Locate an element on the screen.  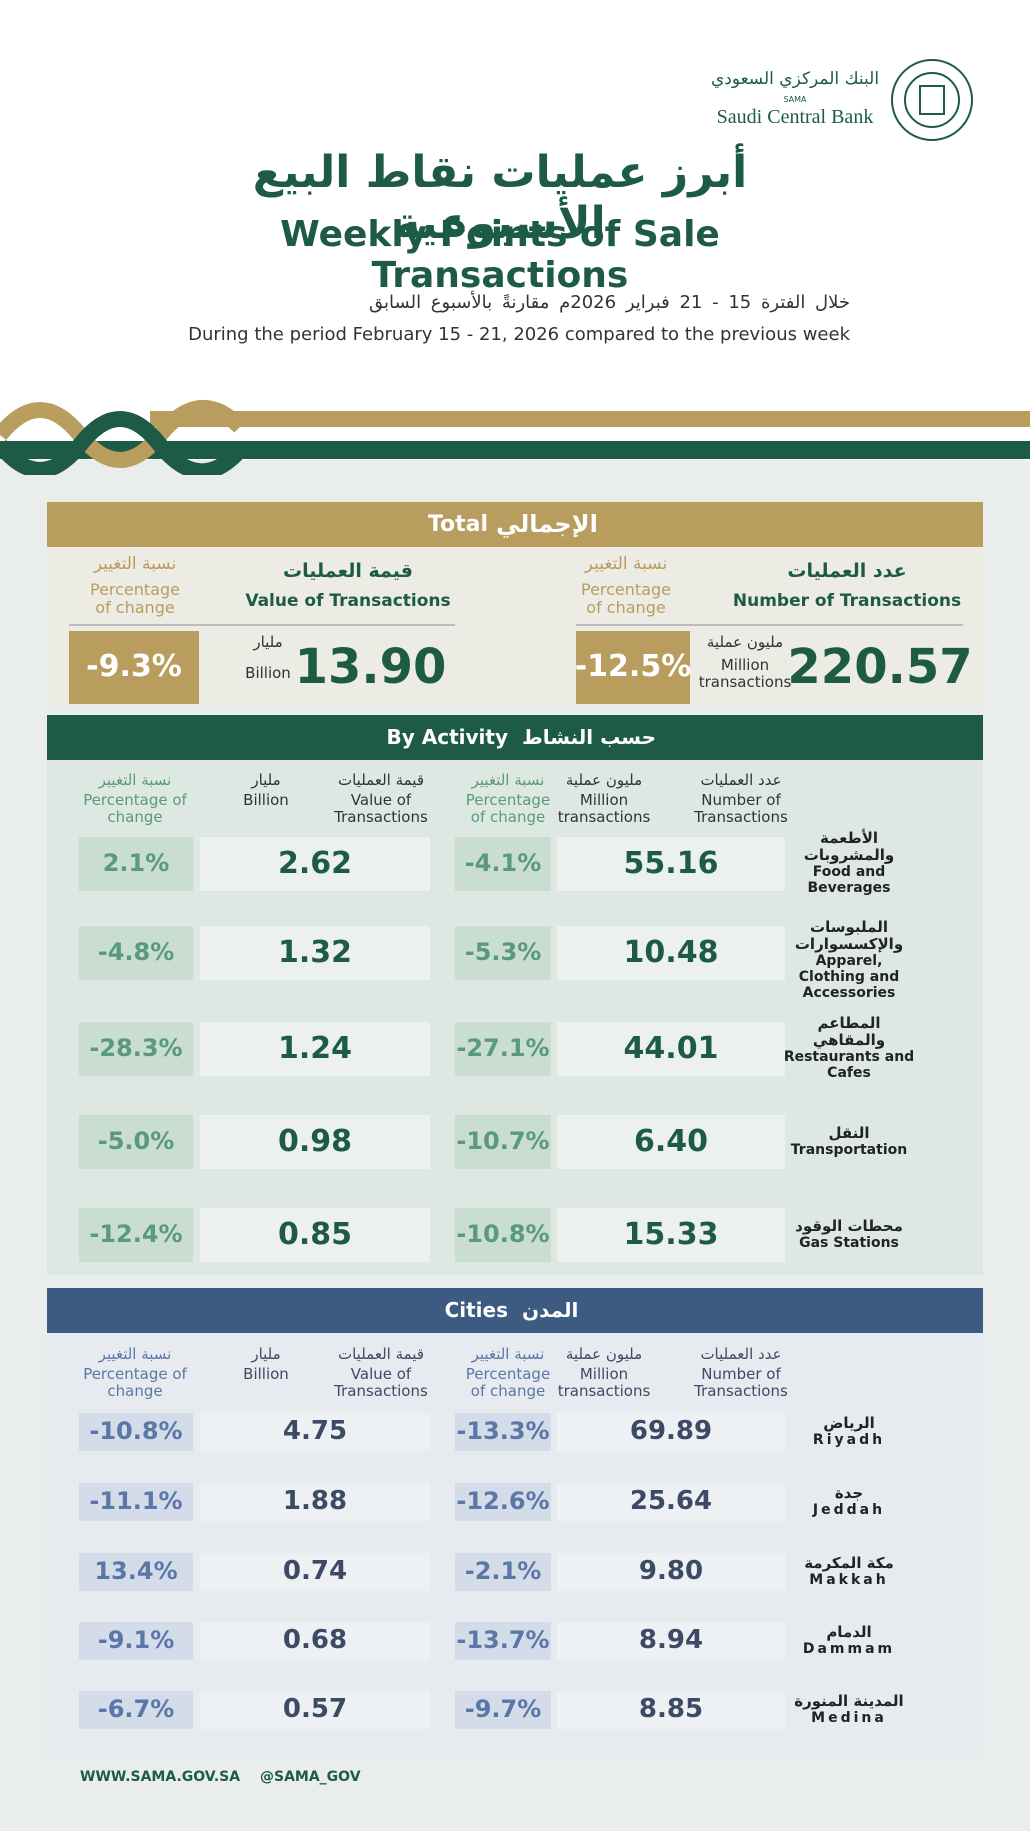
column-label-arabic: مليار is located at coordinates (266, 780).